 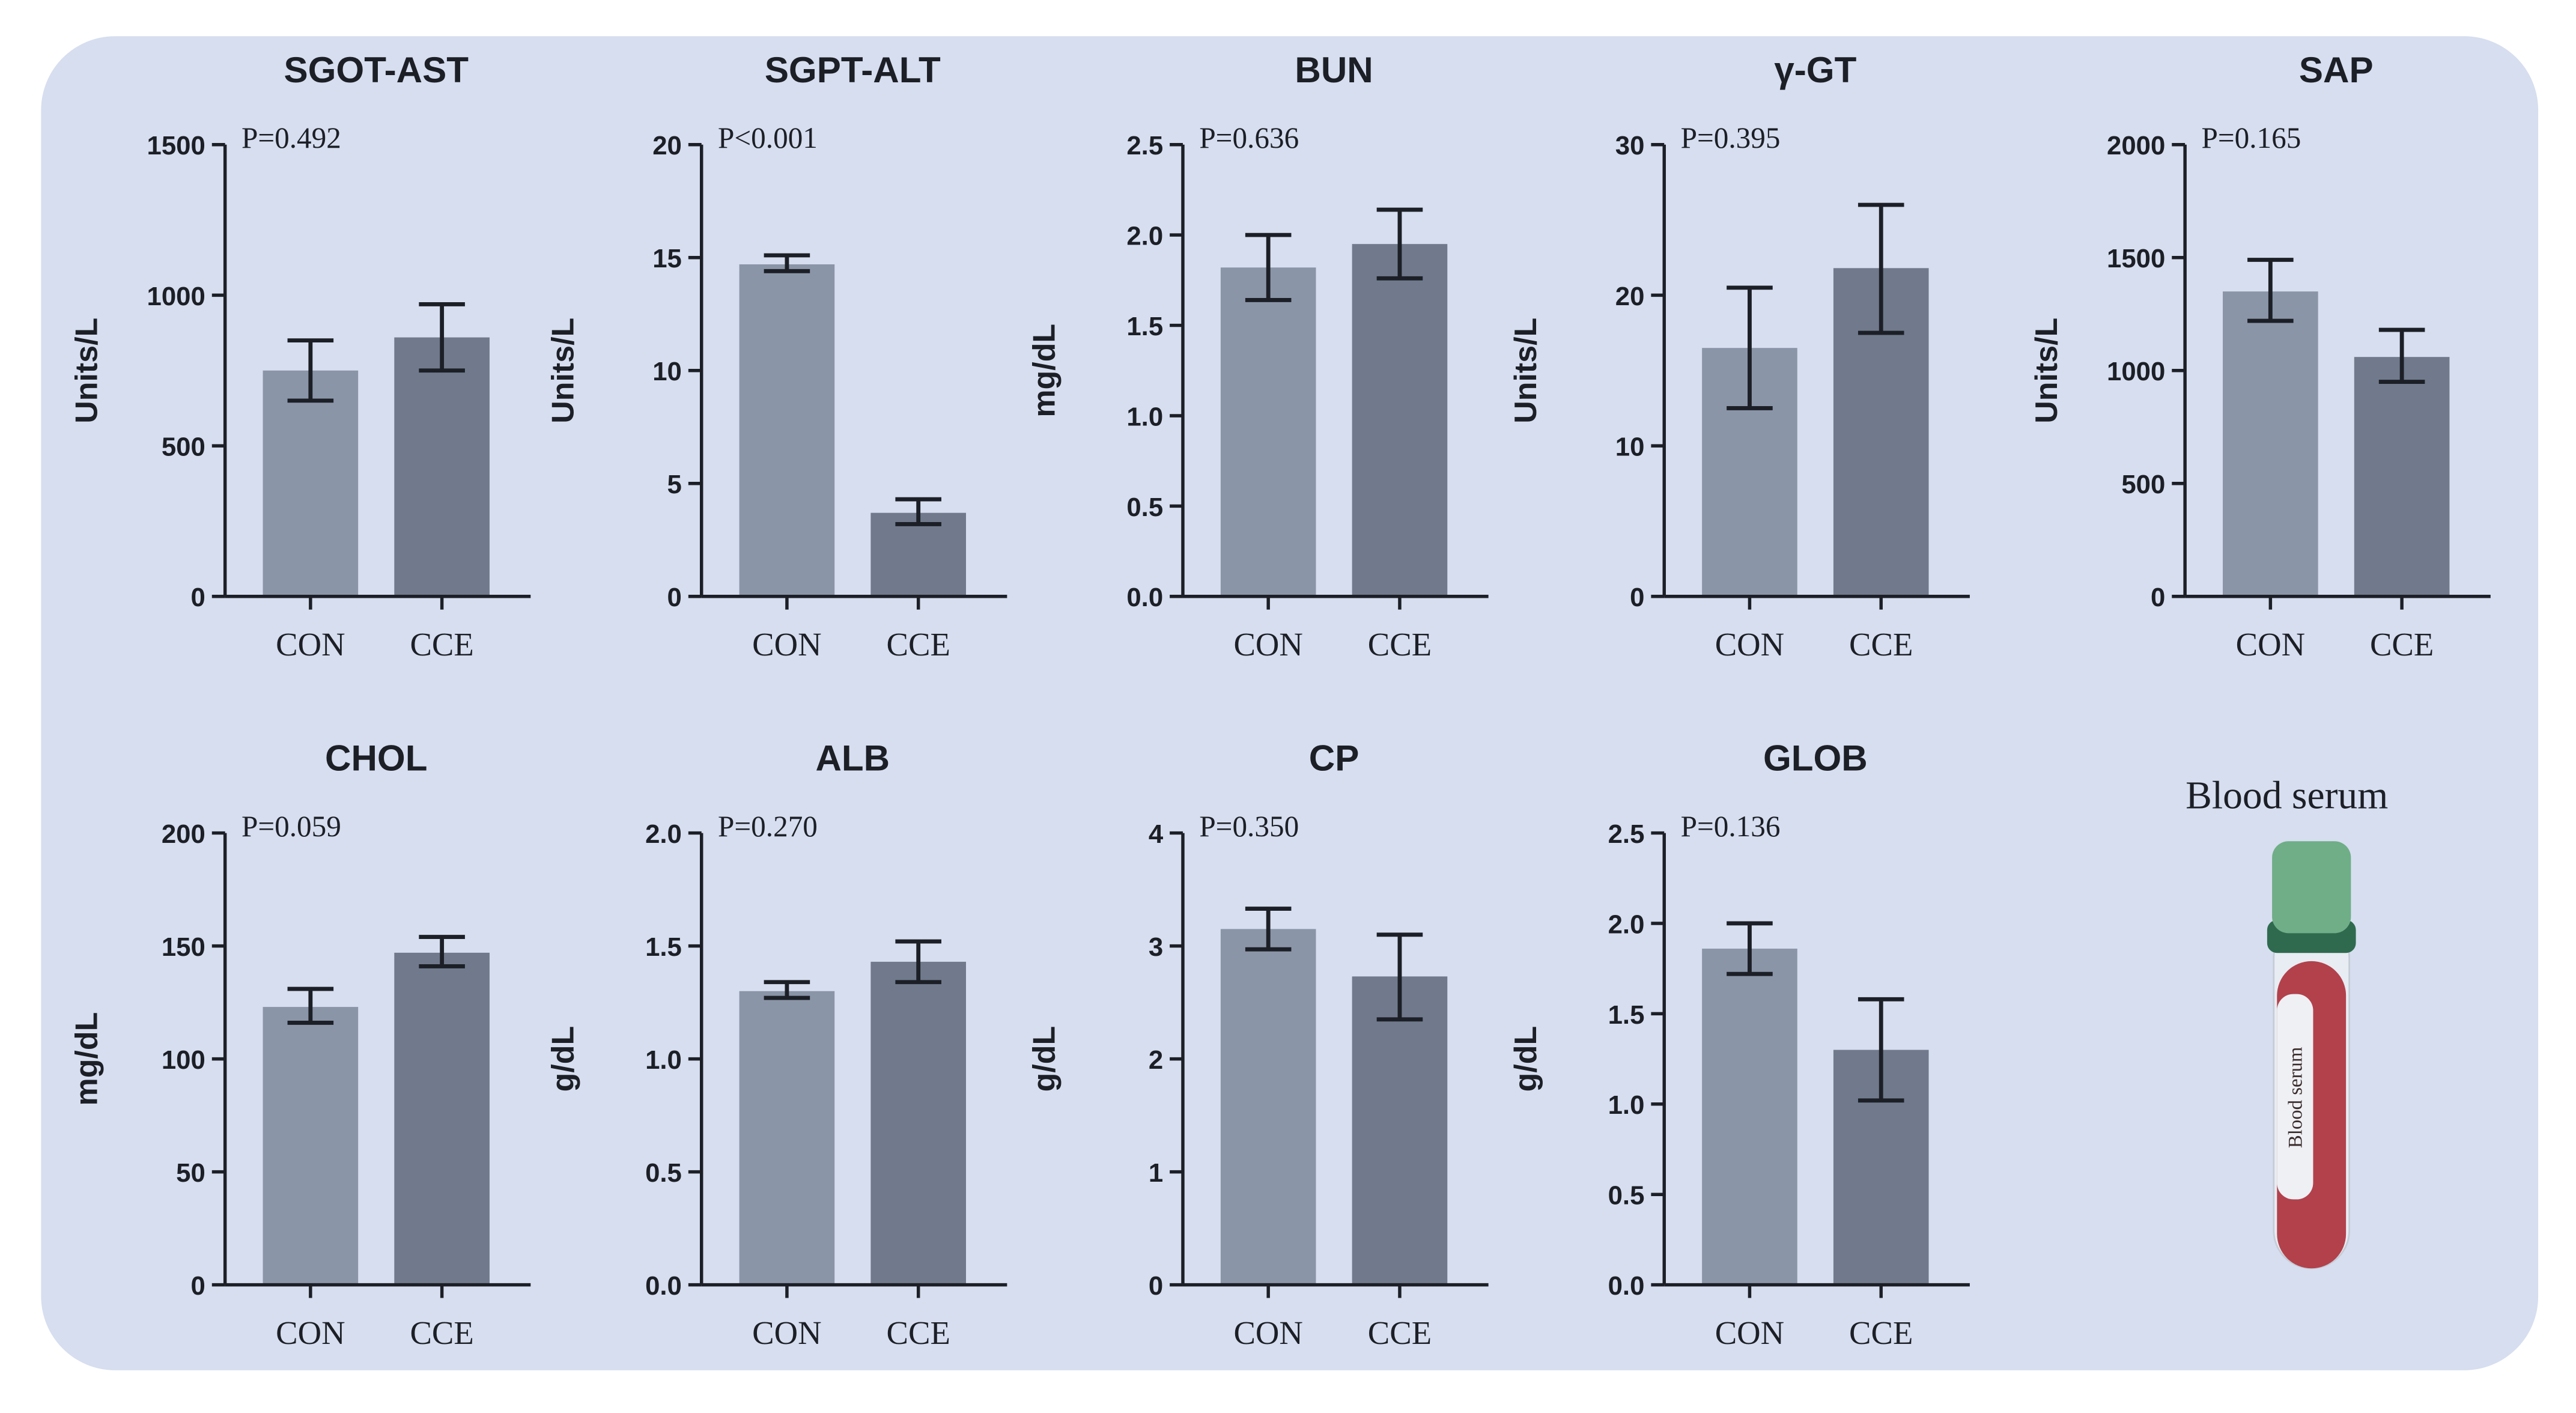 What do you see at coordinates (291, 826) in the screenshot?
I see `p-value: P=0.059` at bounding box center [291, 826].